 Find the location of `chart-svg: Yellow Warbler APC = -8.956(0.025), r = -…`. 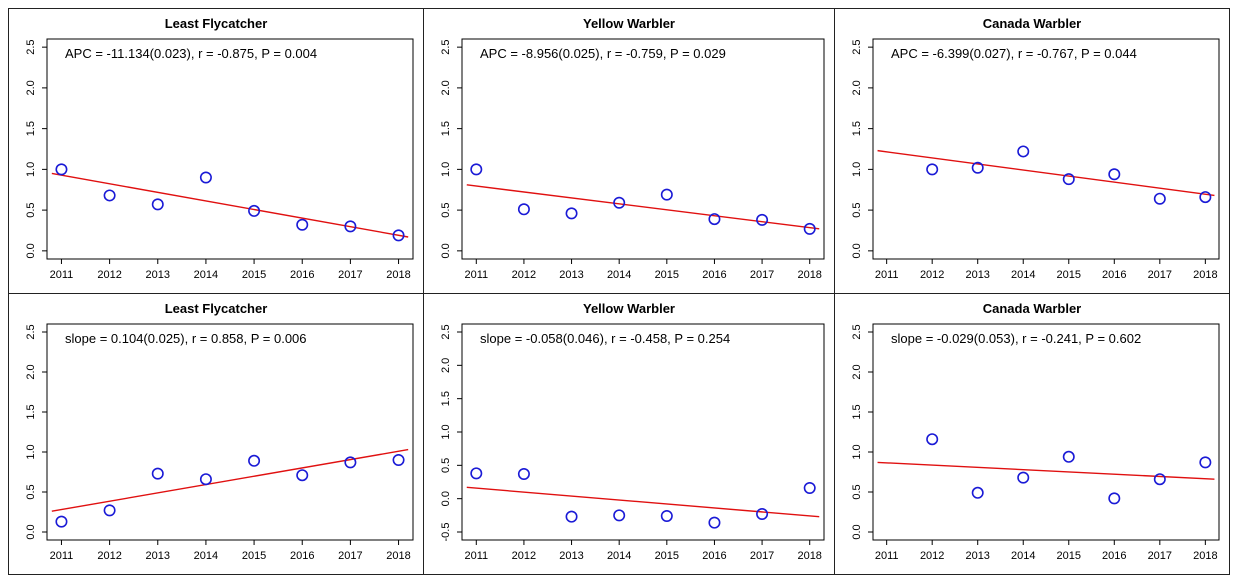

chart-svg: Yellow Warbler APC = -8.956(0.025), r = -… is located at coordinates (632, 148).